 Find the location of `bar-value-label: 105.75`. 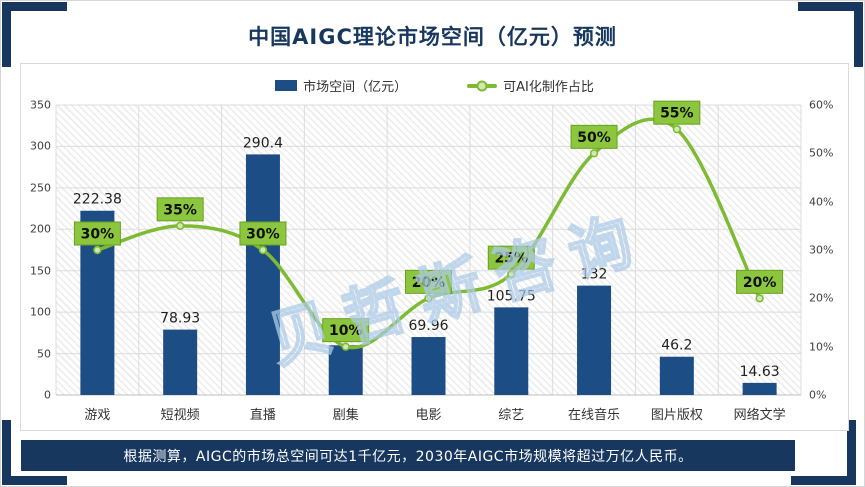

bar-value-label: 105.75 is located at coordinates (511, 296).